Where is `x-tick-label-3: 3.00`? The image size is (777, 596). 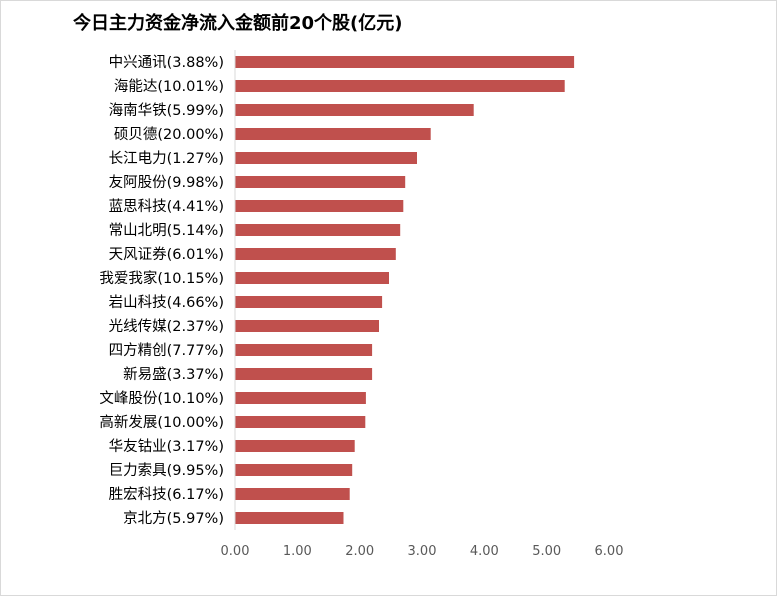 x-tick-label-3: 3.00 is located at coordinates (422, 551).